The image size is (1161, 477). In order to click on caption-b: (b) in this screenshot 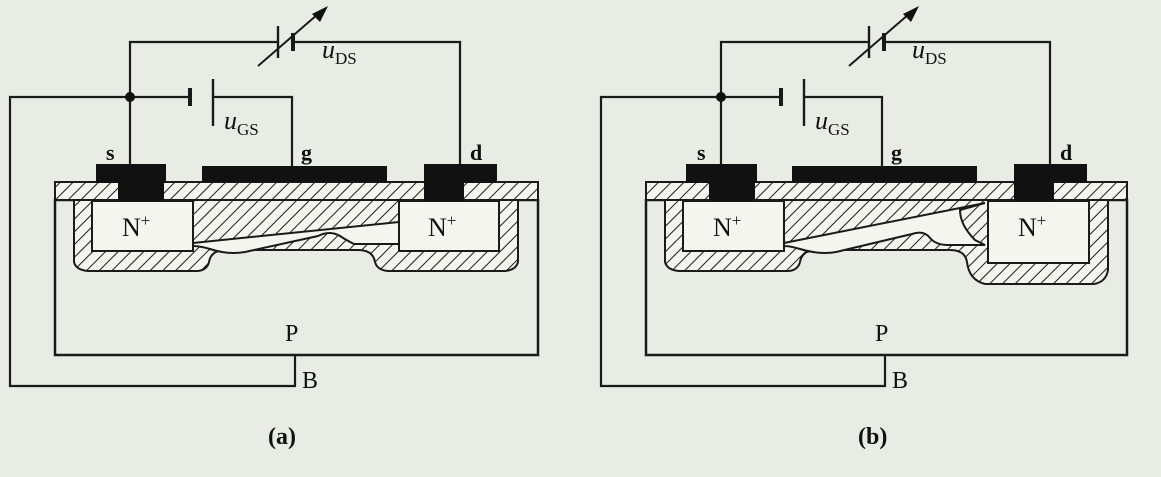, I will do `click(872, 437)`.